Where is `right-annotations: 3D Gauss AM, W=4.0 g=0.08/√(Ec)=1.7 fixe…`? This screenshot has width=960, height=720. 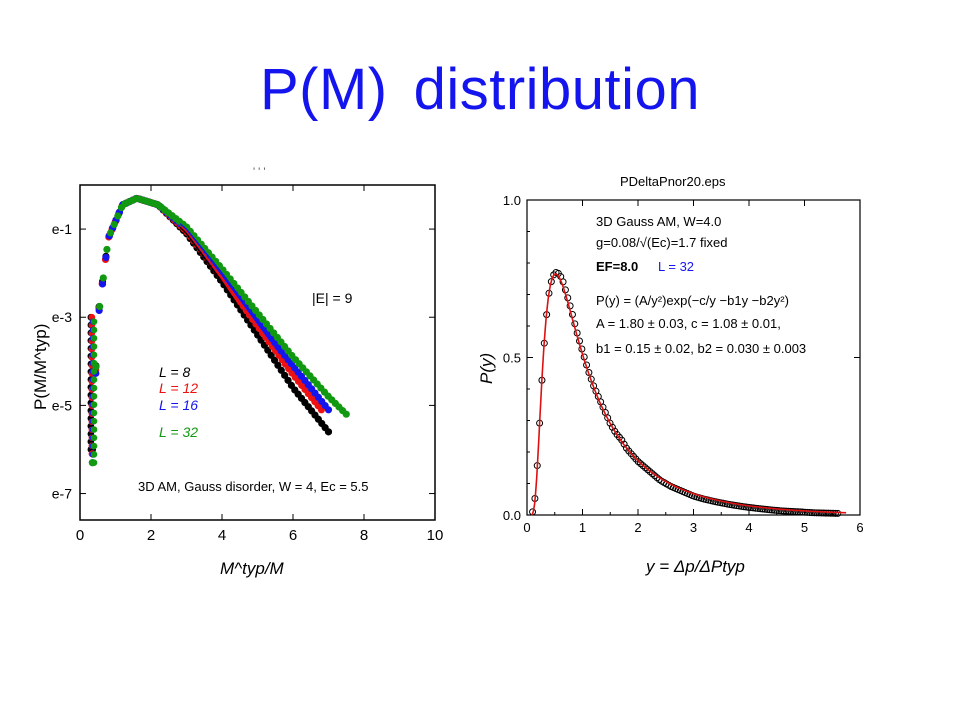 right-annotations: 3D Gauss AM, W=4.0 g=0.08/√(Ec)=1.7 fixe… is located at coordinates (701, 285).